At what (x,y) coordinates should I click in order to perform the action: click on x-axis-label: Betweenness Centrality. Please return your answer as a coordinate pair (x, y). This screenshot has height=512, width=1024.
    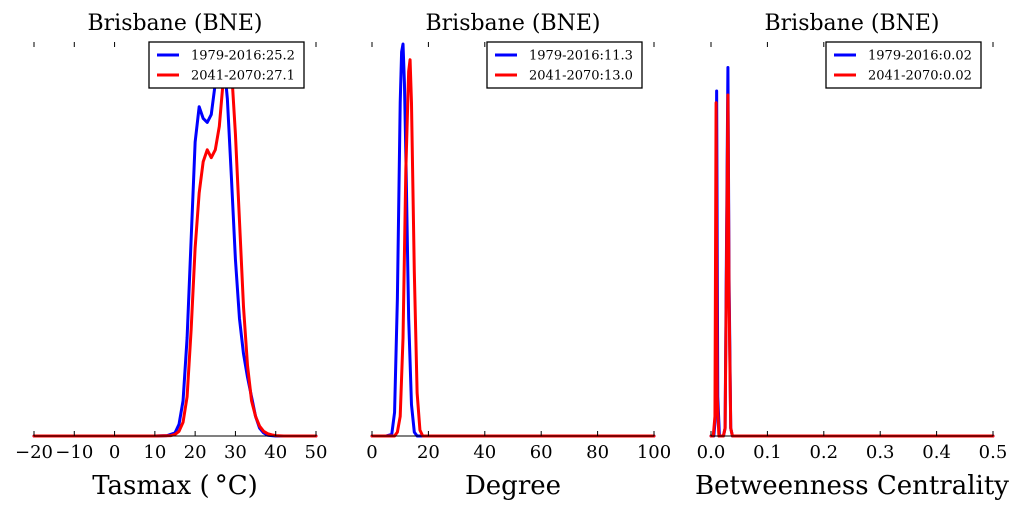
    Looking at the image, I should click on (852, 486).